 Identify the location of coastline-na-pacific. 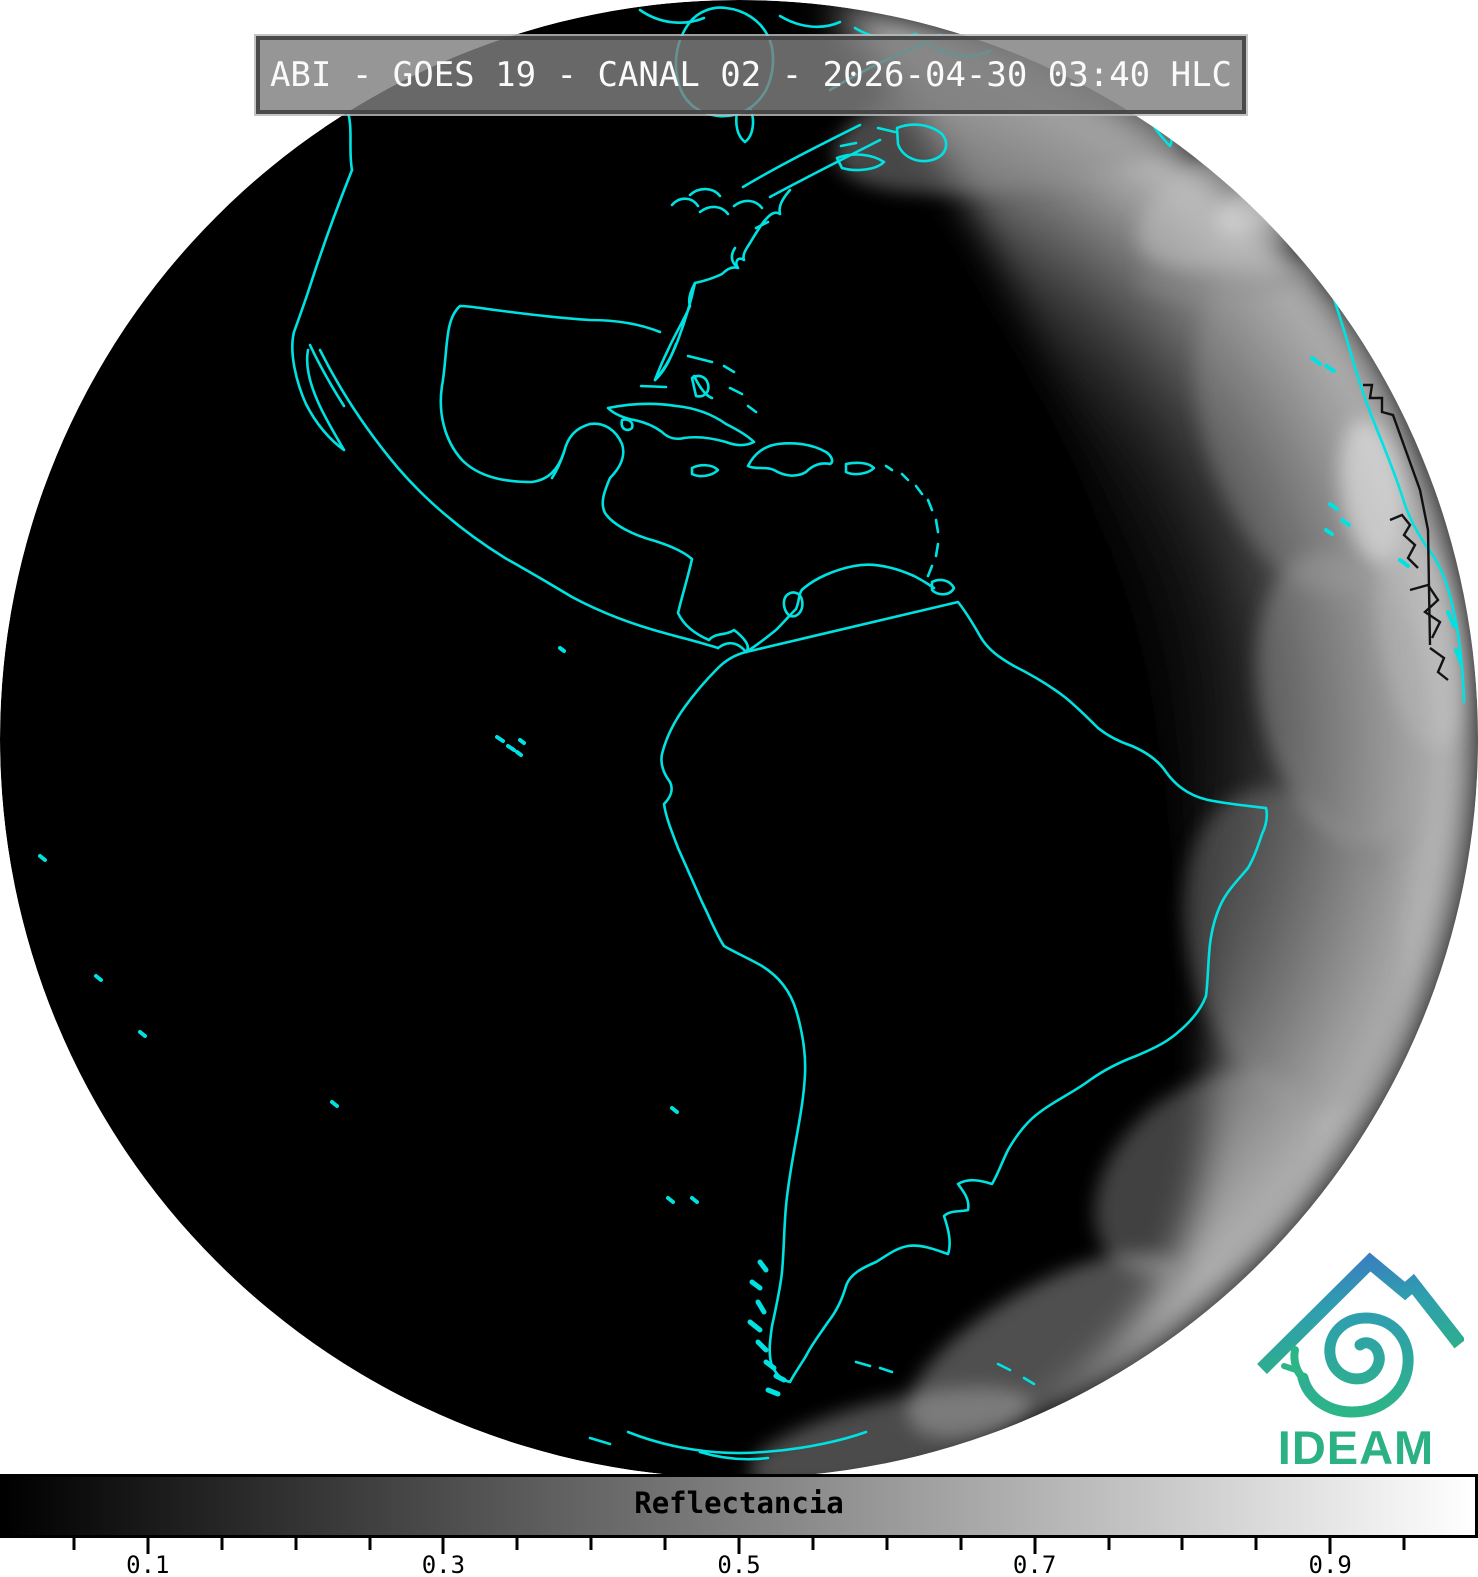
(505, 377).